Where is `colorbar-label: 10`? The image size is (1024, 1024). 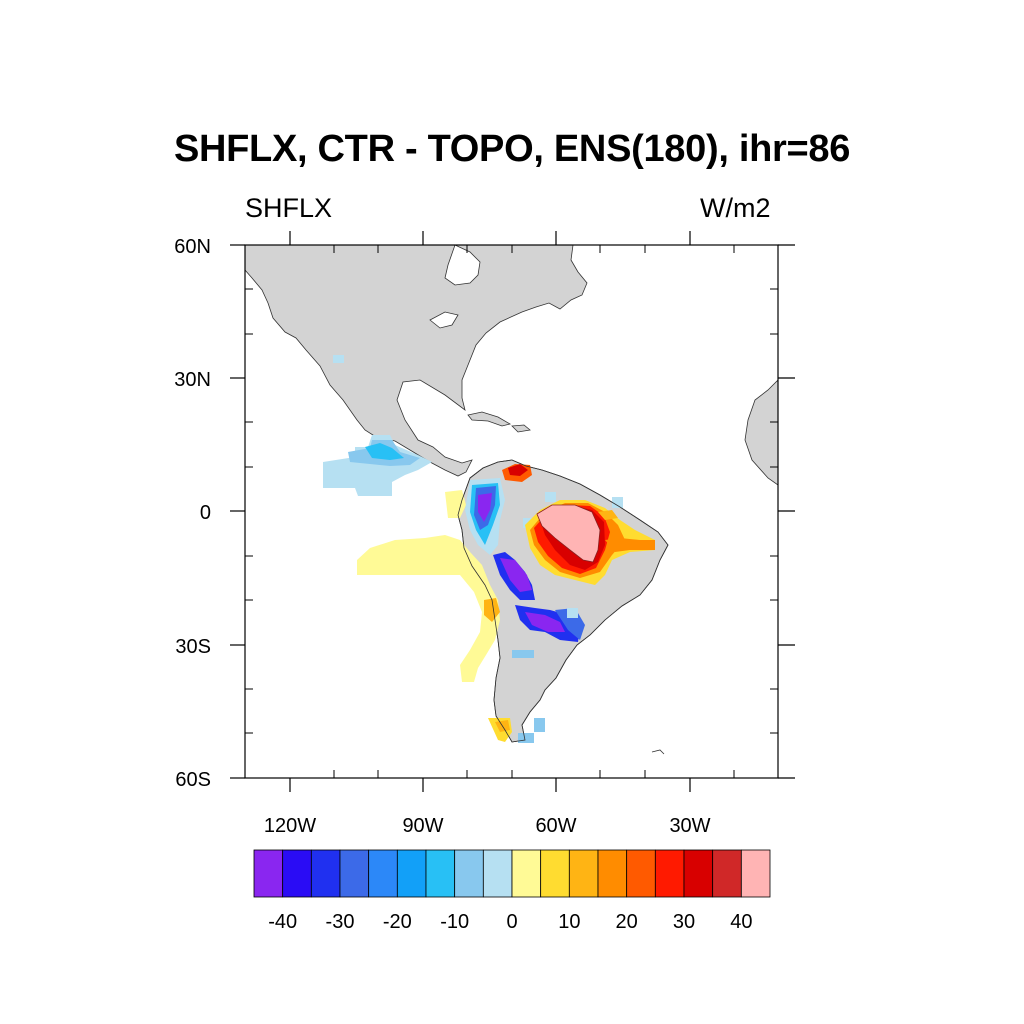
colorbar-label: 10 is located at coordinates (569, 922).